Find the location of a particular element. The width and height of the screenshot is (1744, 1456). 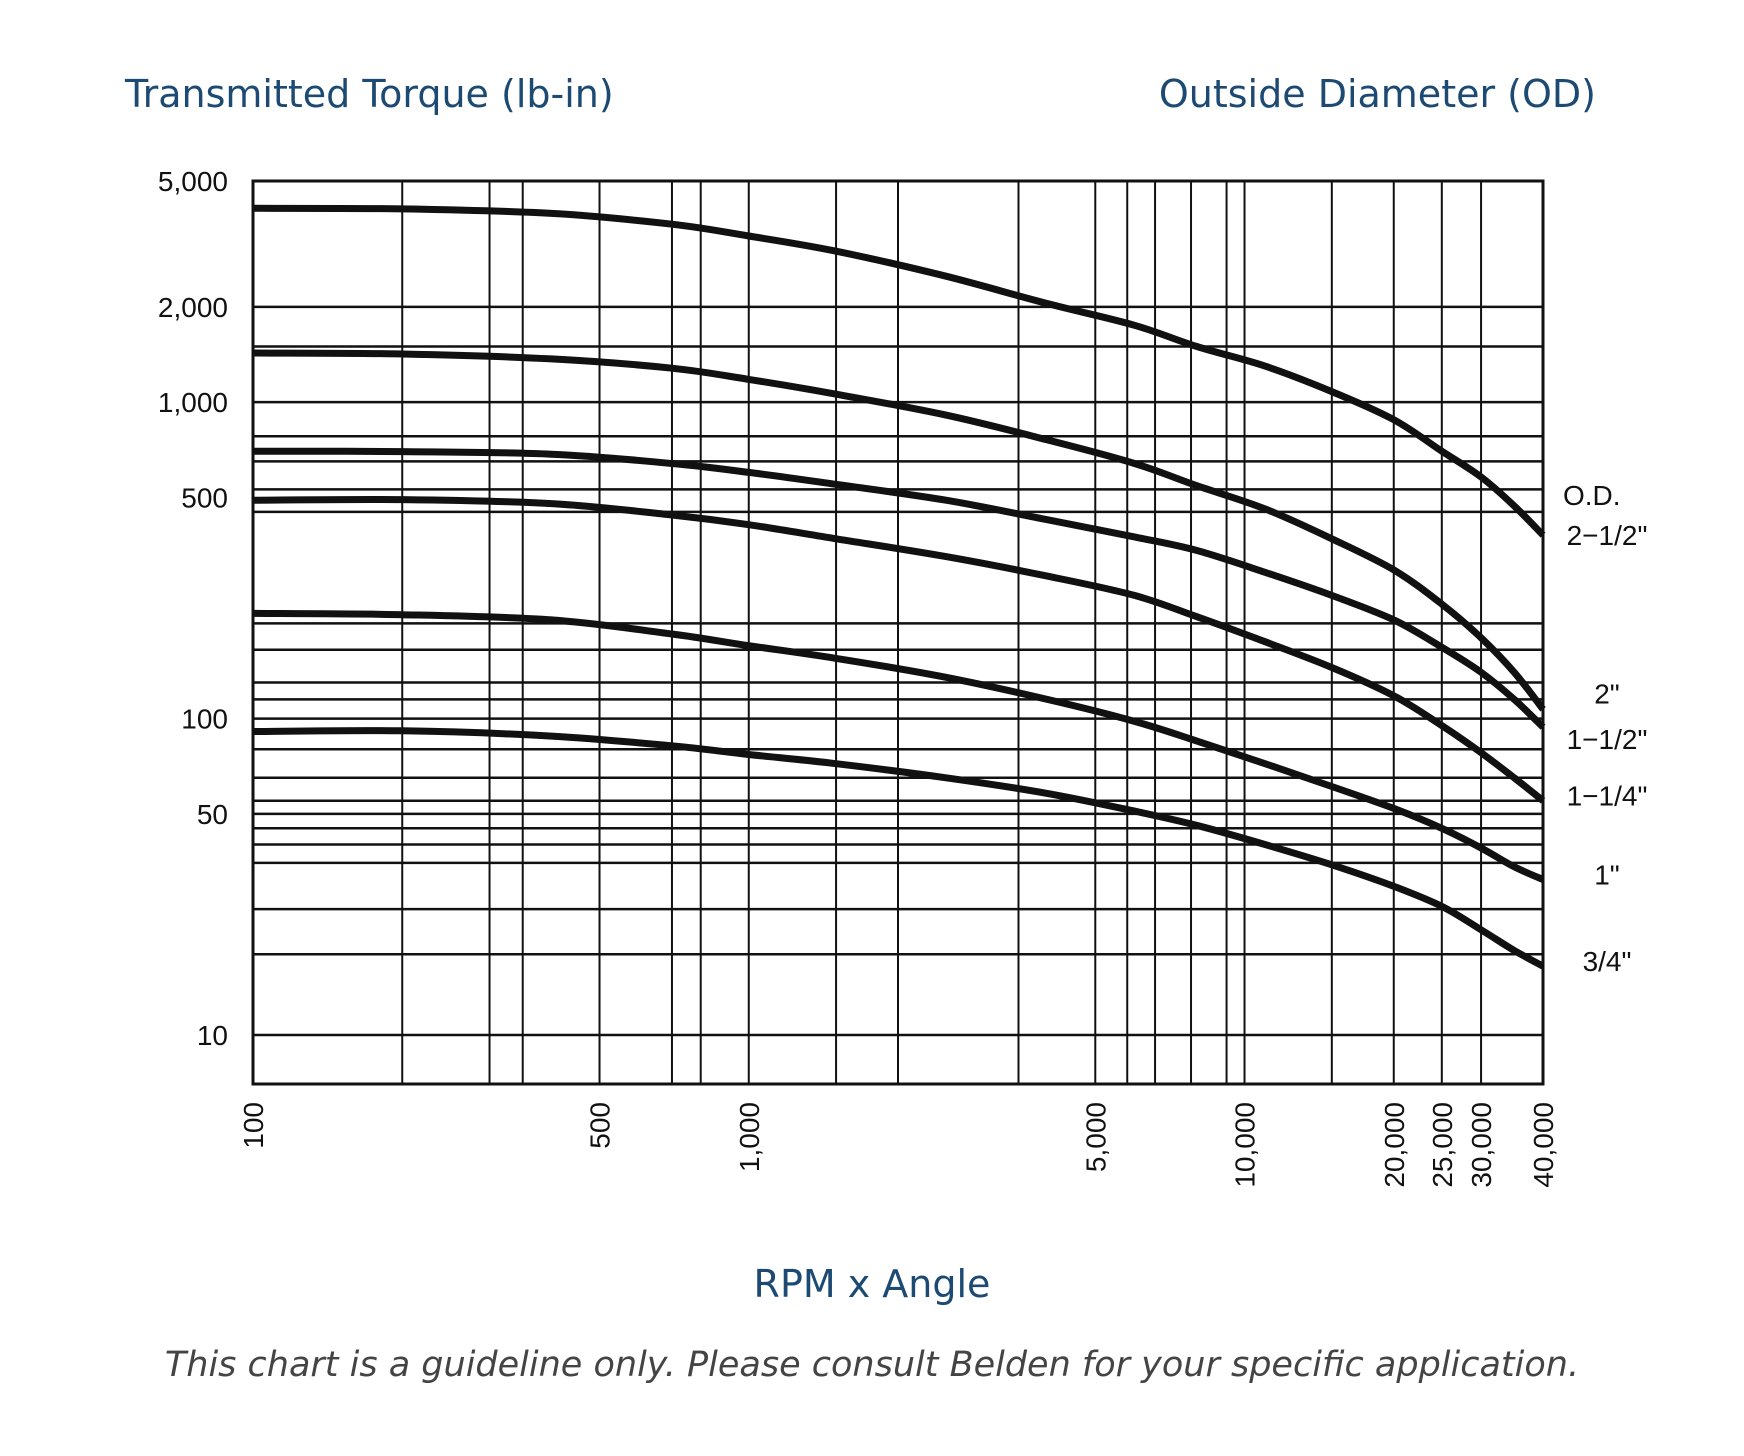

series-label: 2" is located at coordinates (1607, 693).